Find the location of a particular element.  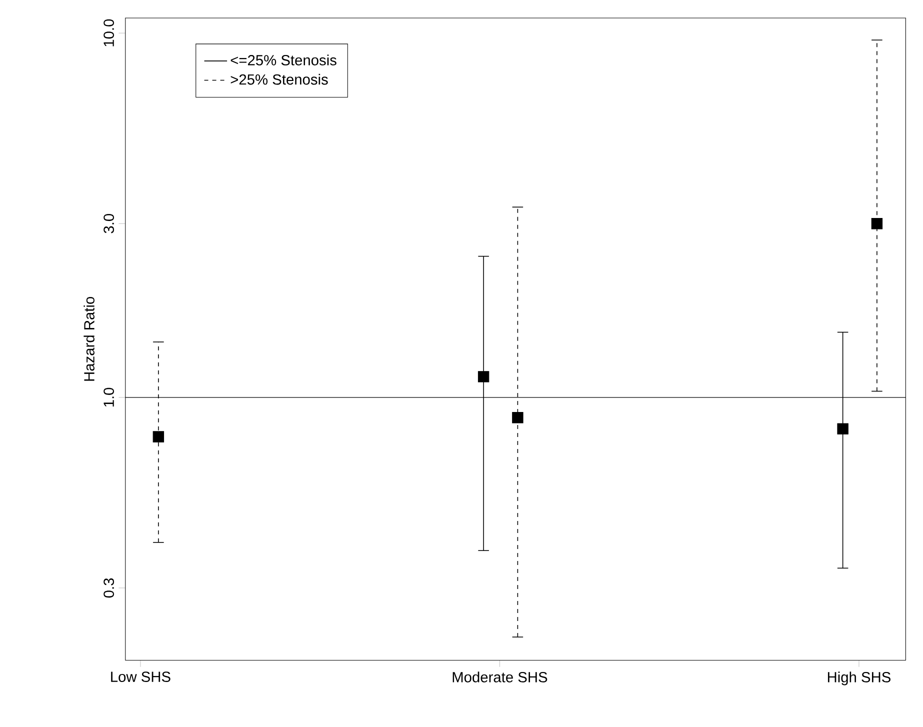

x-tick-label: High SHS is located at coordinates (859, 679).